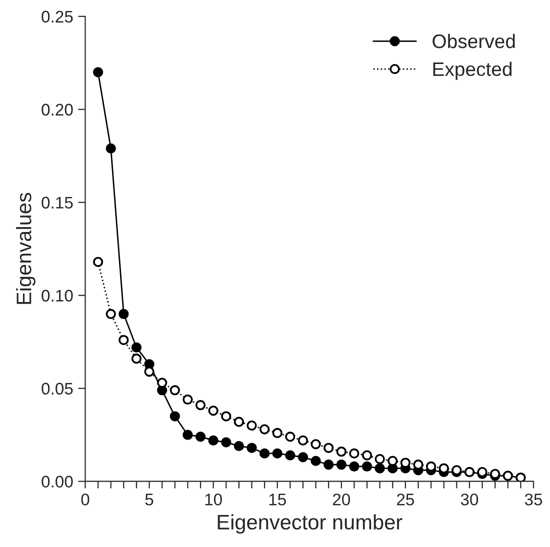 Image resolution: width=550 pixels, height=547 pixels. Describe the element at coordinates (310, 524) in the screenshot. I see `x-axis-title: Eigenvector number` at that location.